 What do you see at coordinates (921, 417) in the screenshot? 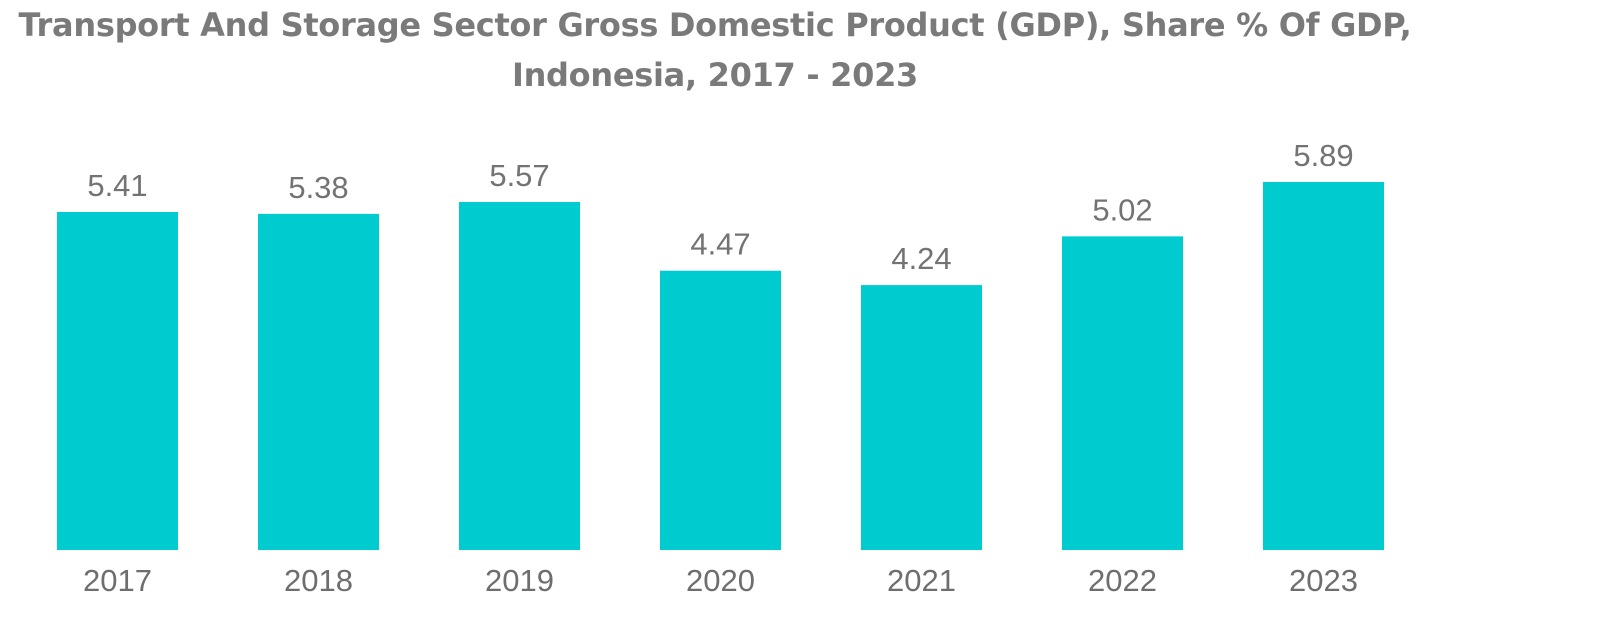
I see `bar-2021` at bounding box center [921, 417].